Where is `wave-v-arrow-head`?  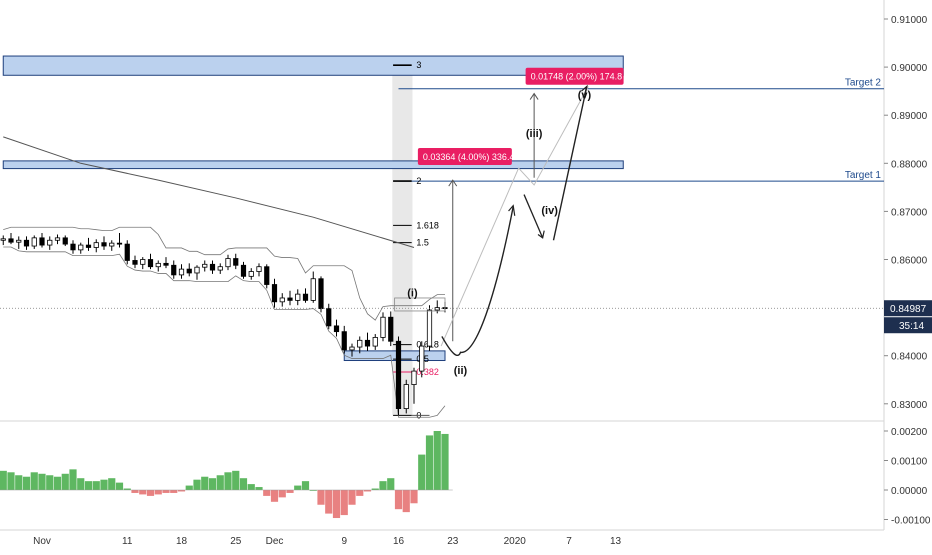
wave-v-arrow-head is located at coordinates (584, 90).